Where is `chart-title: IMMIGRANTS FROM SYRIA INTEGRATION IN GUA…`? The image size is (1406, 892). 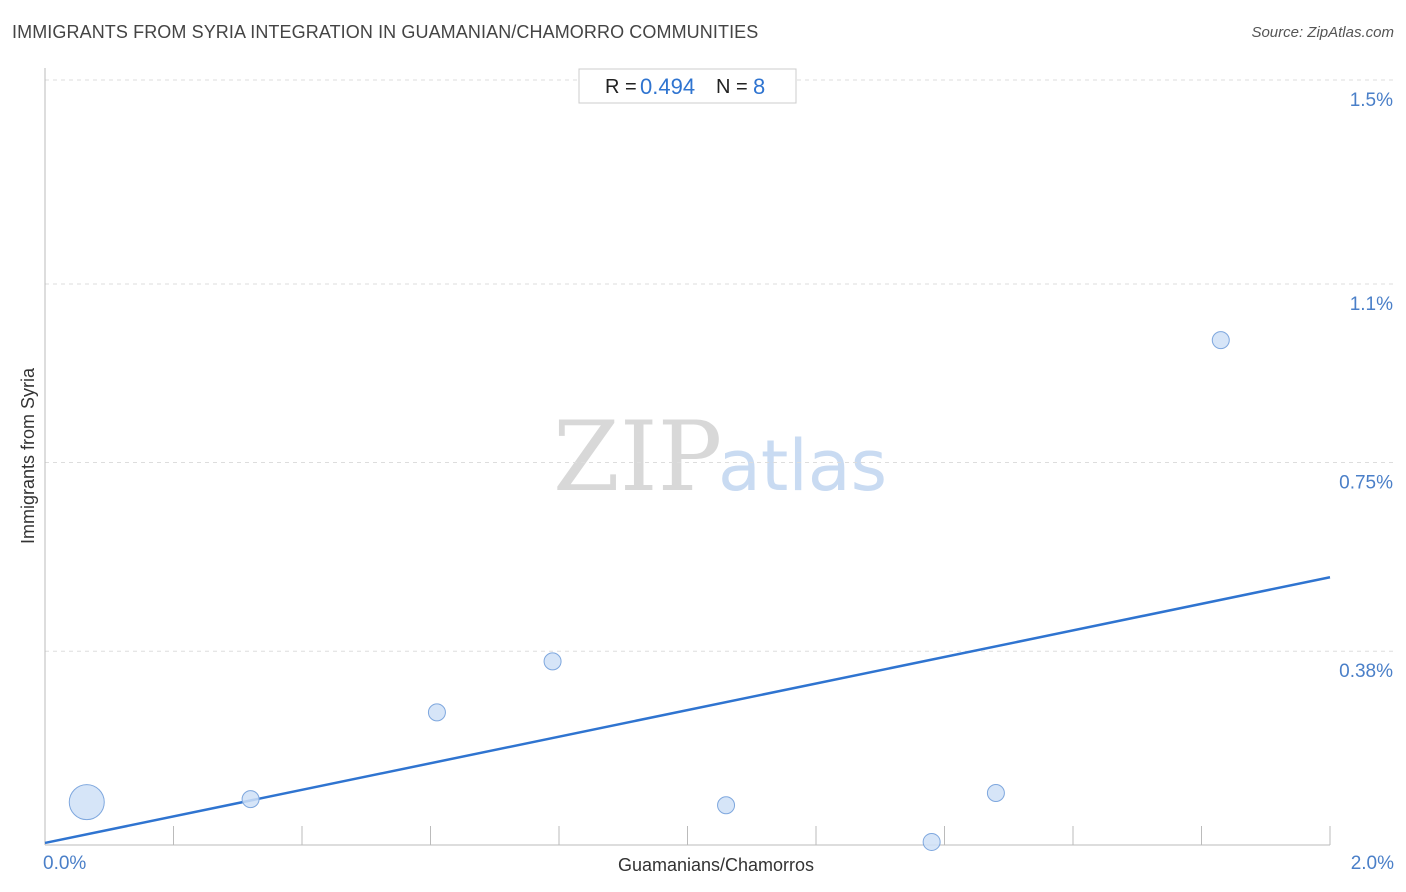 chart-title: IMMIGRANTS FROM SYRIA INTEGRATION IN GUA… is located at coordinates (385, 32).